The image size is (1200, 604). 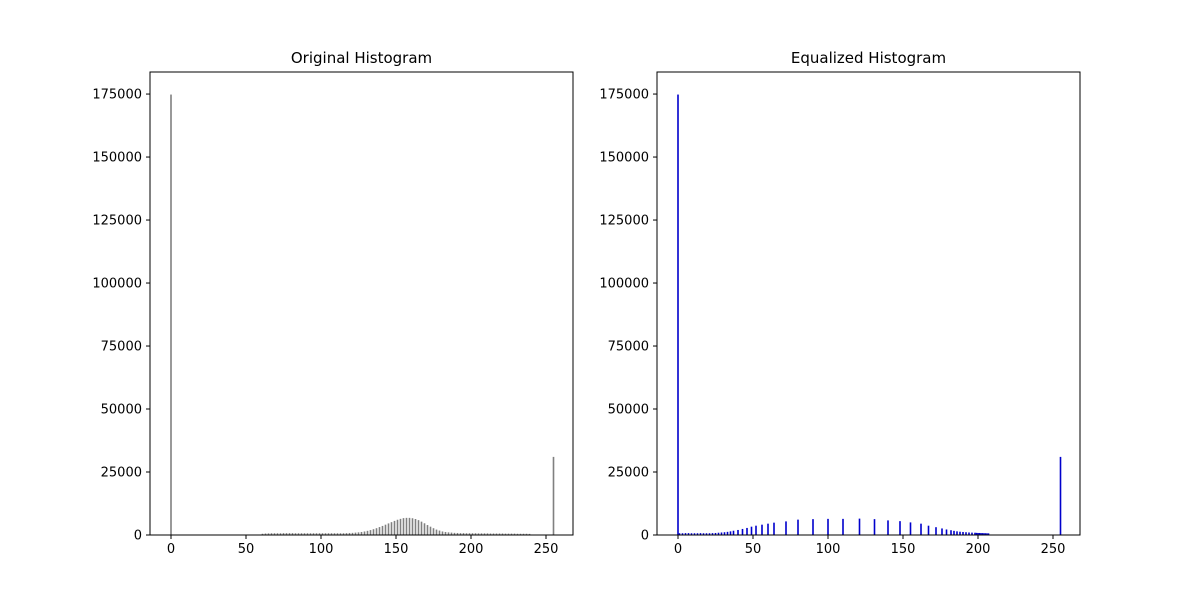 What do you see at coordinates (121, 347) in the screenshot?
I see `y-tick-label: 75000` at bounding box center [121, 347].